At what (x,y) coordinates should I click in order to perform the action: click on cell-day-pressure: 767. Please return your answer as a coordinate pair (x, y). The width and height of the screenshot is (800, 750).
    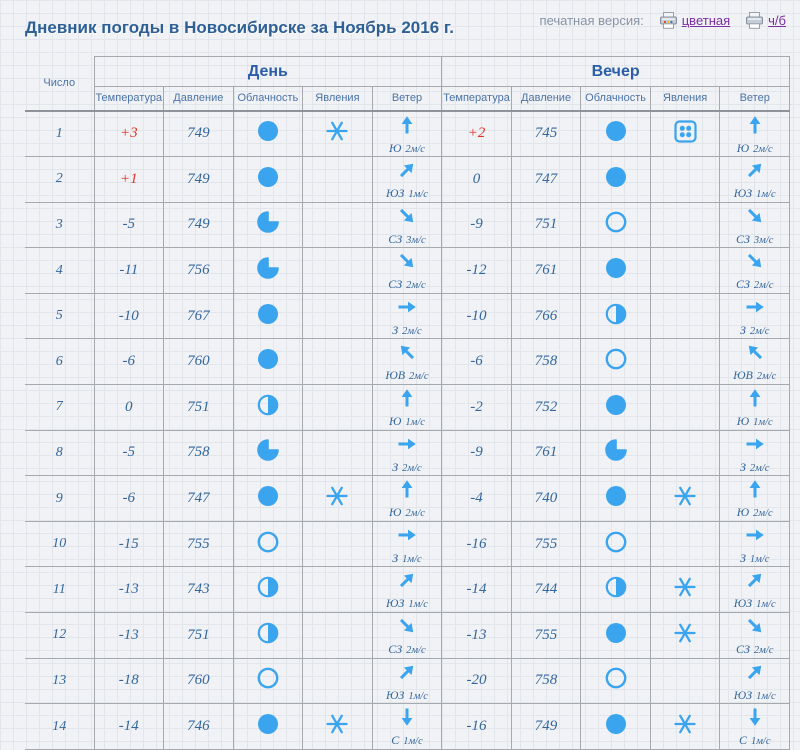
    Looking at the image, I should click on (198, 316).